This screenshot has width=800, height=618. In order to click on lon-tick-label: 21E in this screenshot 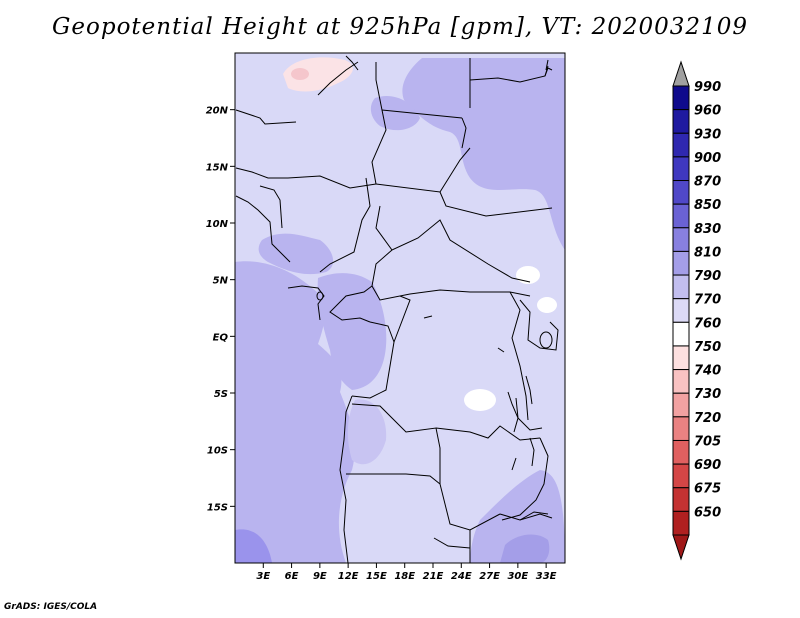, I will do `click(433, 576)`.